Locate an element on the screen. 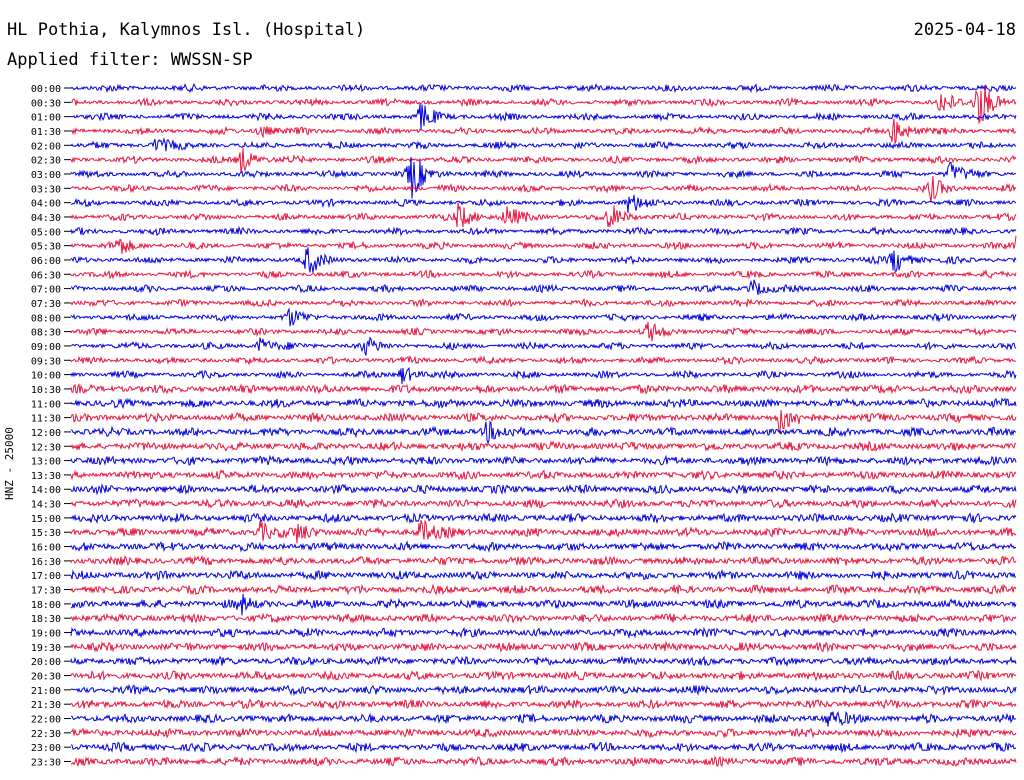 This screenshot has height=780, width=1024. row-time-label: 03:30 is located at coordinates (46, 189).